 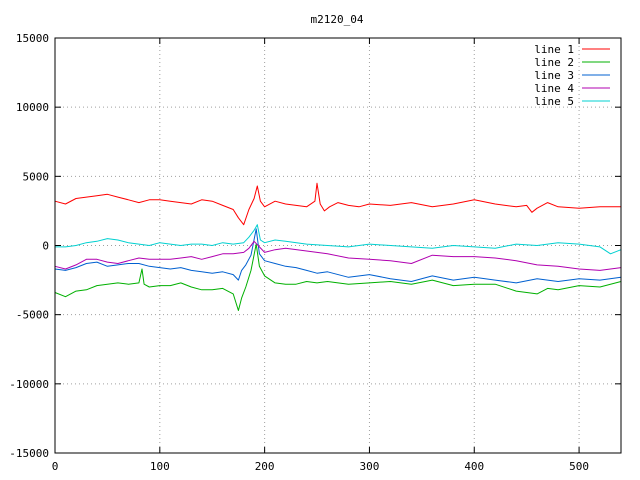 I want to click on legend-label-1: line 1, so click(x=554, y=49).